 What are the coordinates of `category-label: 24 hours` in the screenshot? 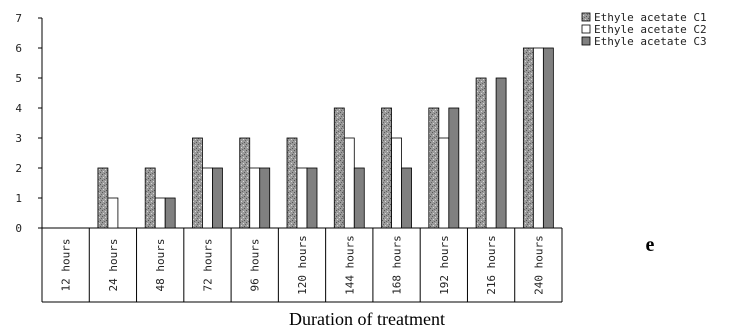 It's located at (113, 265).